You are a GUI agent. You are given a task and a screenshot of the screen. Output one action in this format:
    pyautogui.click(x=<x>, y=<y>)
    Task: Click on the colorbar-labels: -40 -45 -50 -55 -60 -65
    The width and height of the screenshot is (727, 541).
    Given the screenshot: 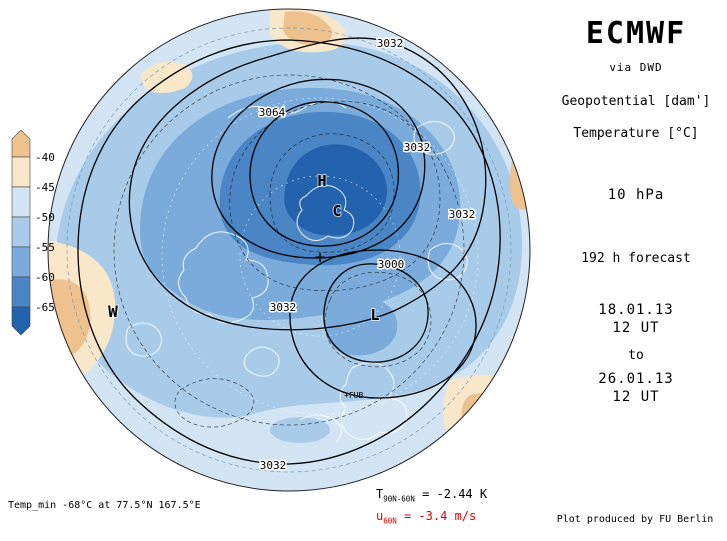 What is the action you would take?
    pyautogui.click(x=45, y=232)
    